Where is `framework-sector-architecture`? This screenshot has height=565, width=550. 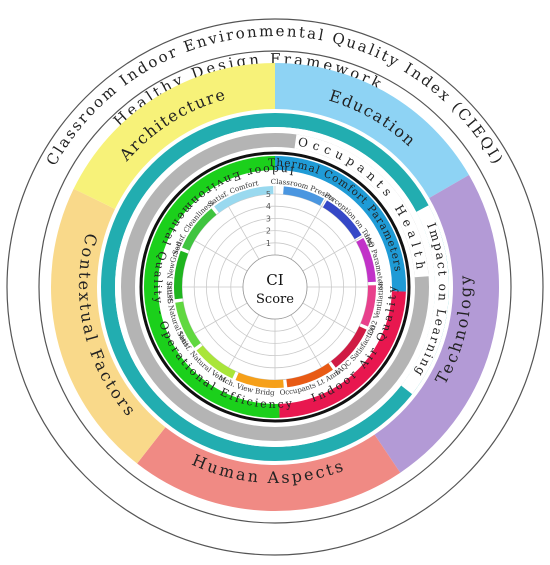 framework-sector-architecture is located at coordinates (174, 136).